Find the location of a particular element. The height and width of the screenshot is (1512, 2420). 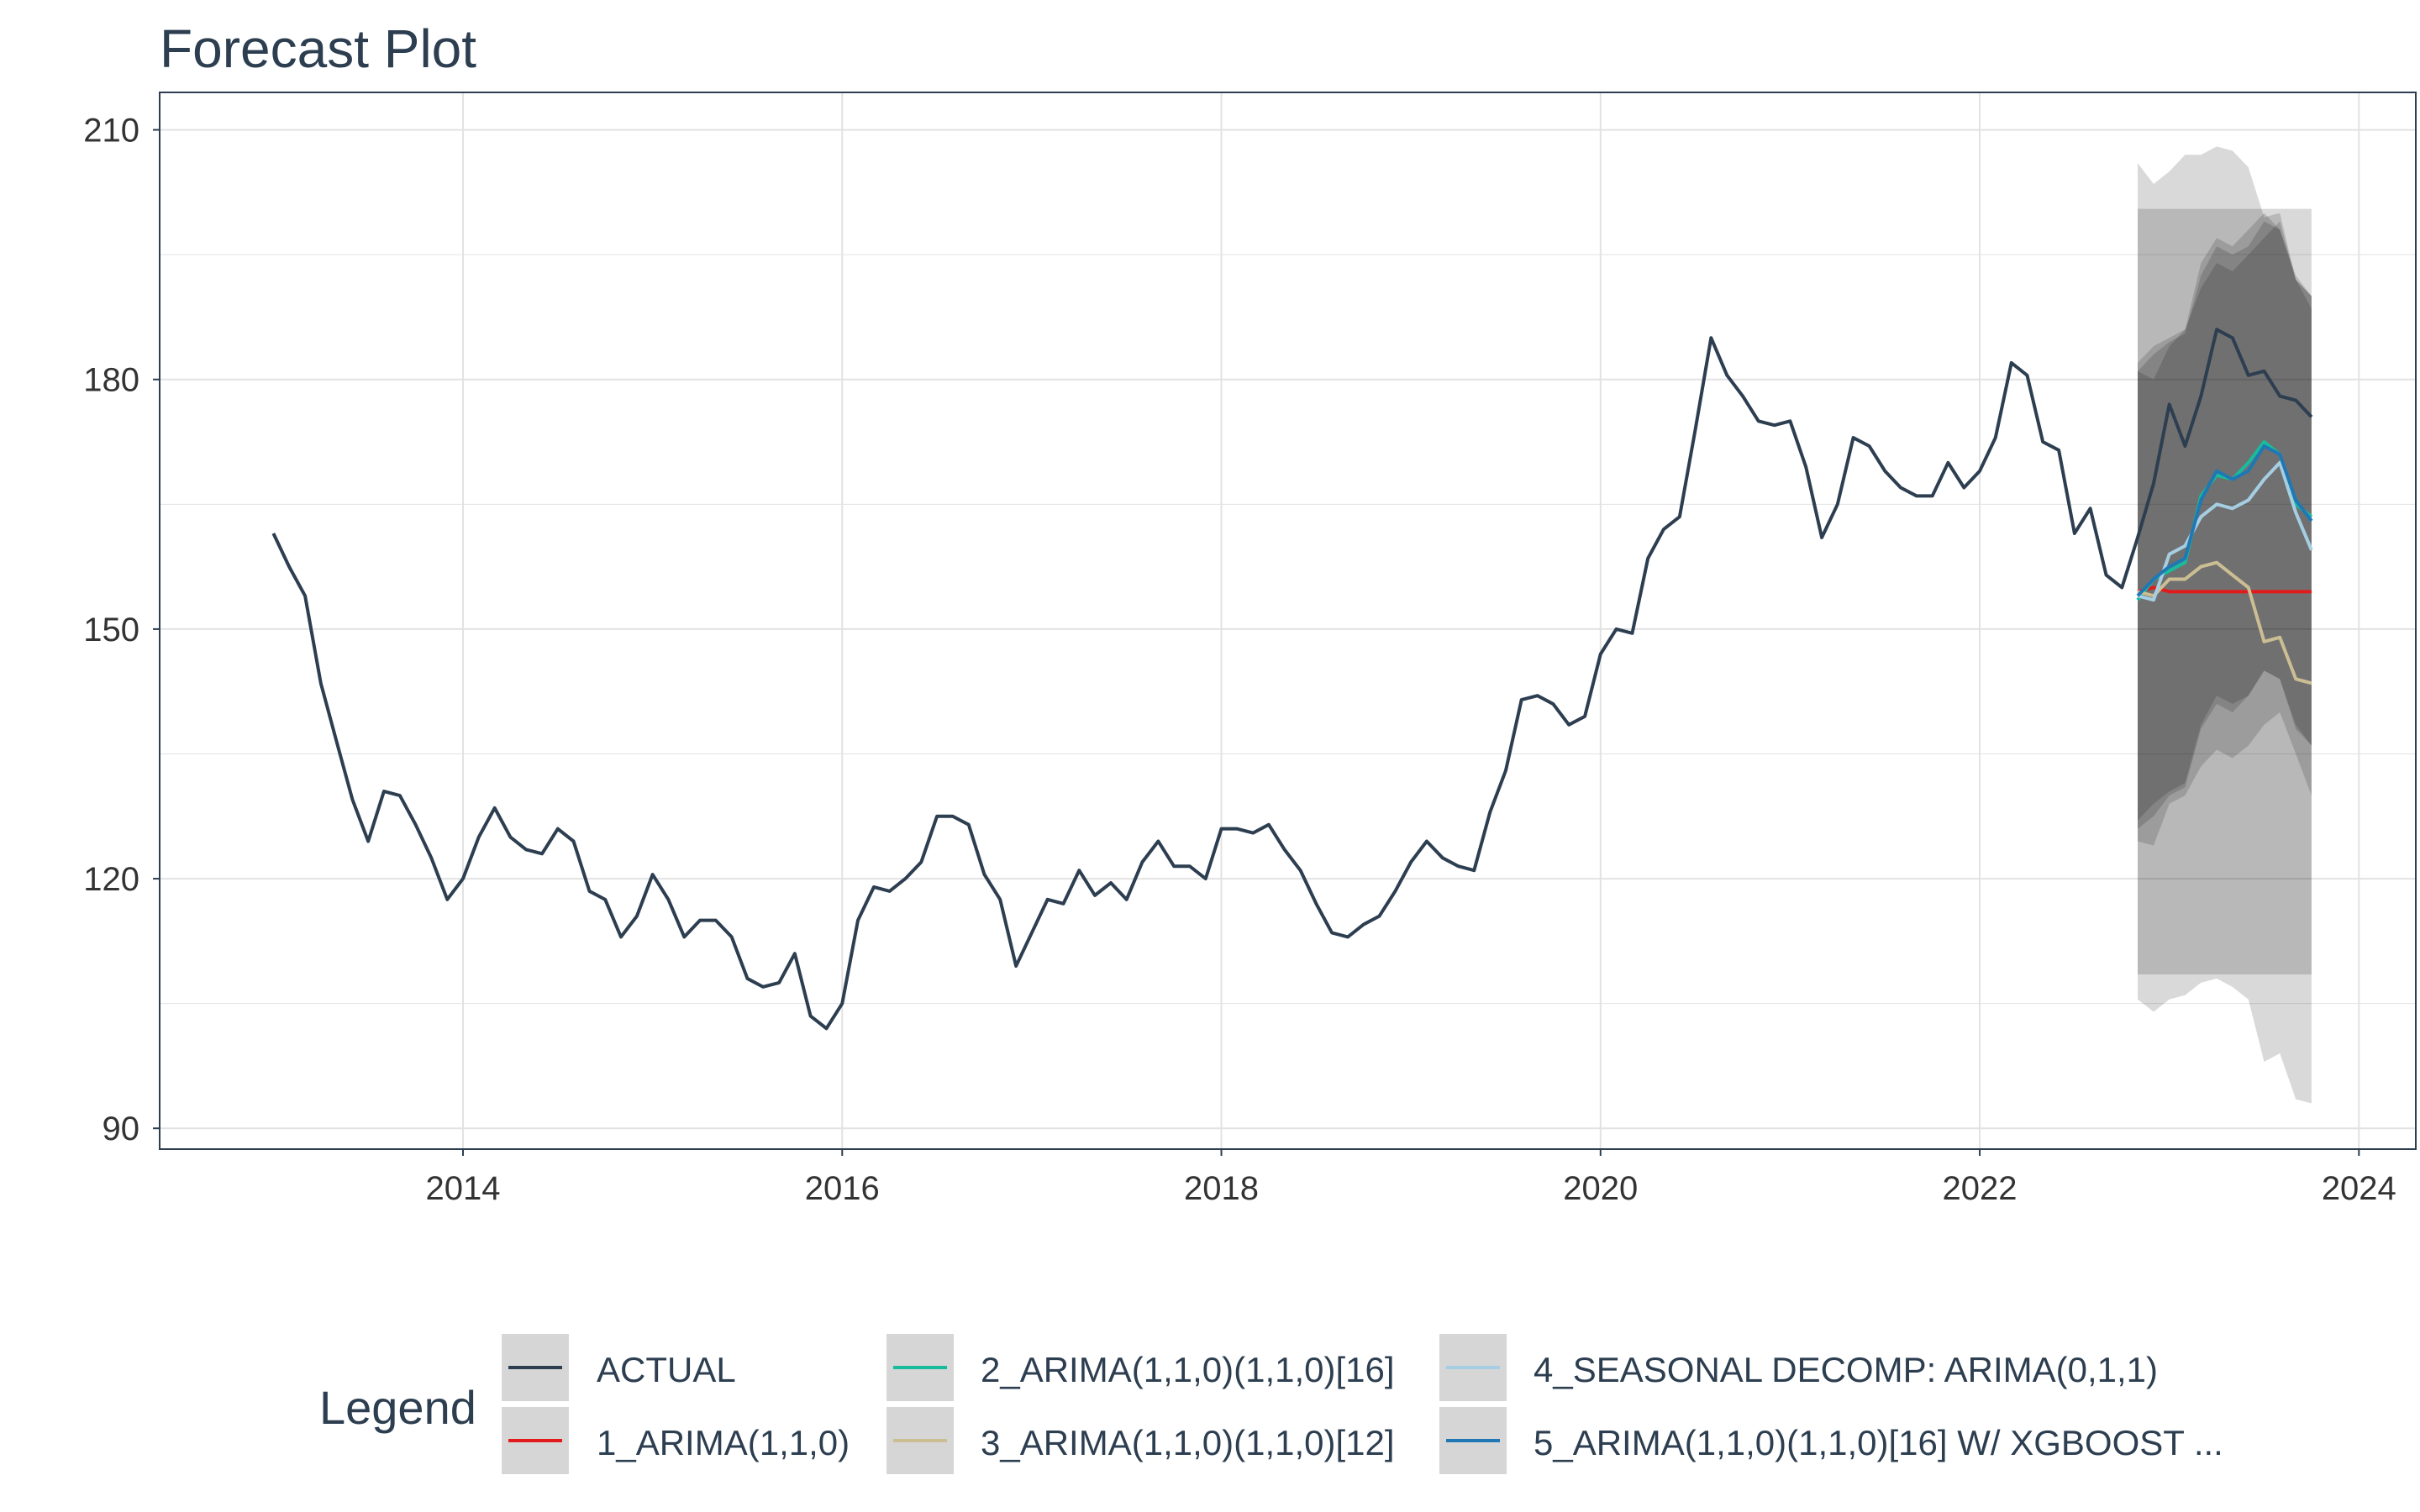

legend-title: Legend is located at coordinates (397, 1407).